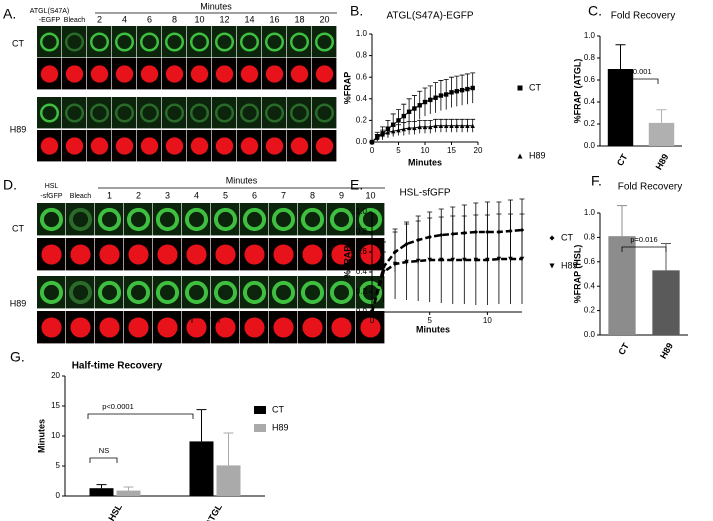 This screenshot has width=713, height=521. Describe the element at coordinates (58, 465) in the screenshot. I see `y-tick-label: 5` at that location.